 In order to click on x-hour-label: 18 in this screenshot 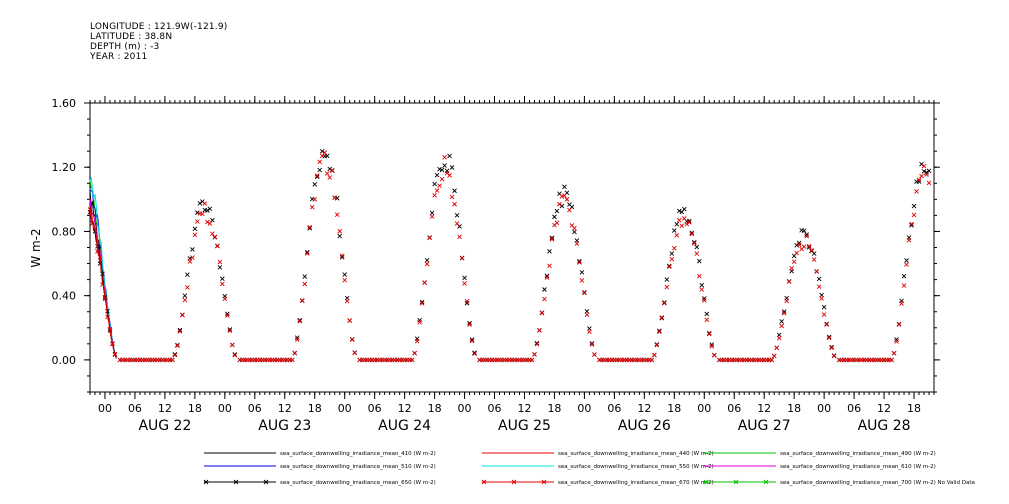, I will do `click(794, 408)`.